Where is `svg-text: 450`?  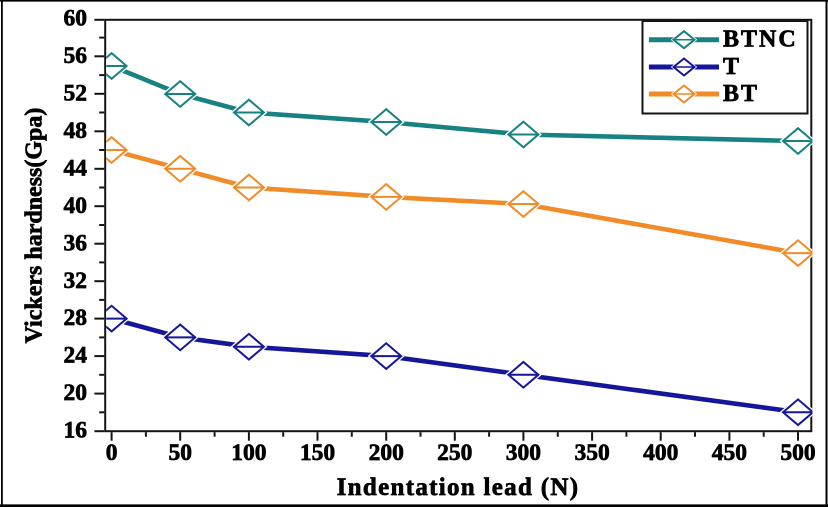 svg-text: 450 is located at coordinates (729, 453).